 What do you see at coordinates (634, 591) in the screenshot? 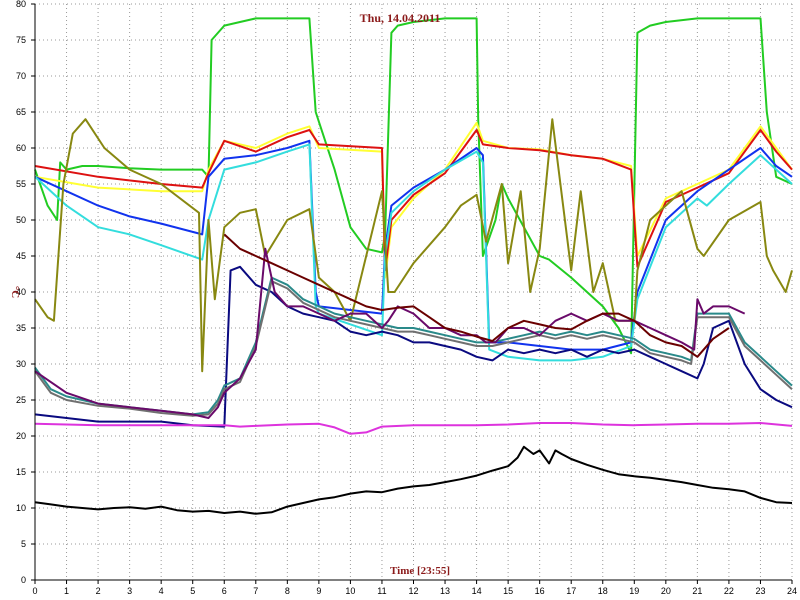
I see `x-tick-label: 19` at bounding box center [634, 591].